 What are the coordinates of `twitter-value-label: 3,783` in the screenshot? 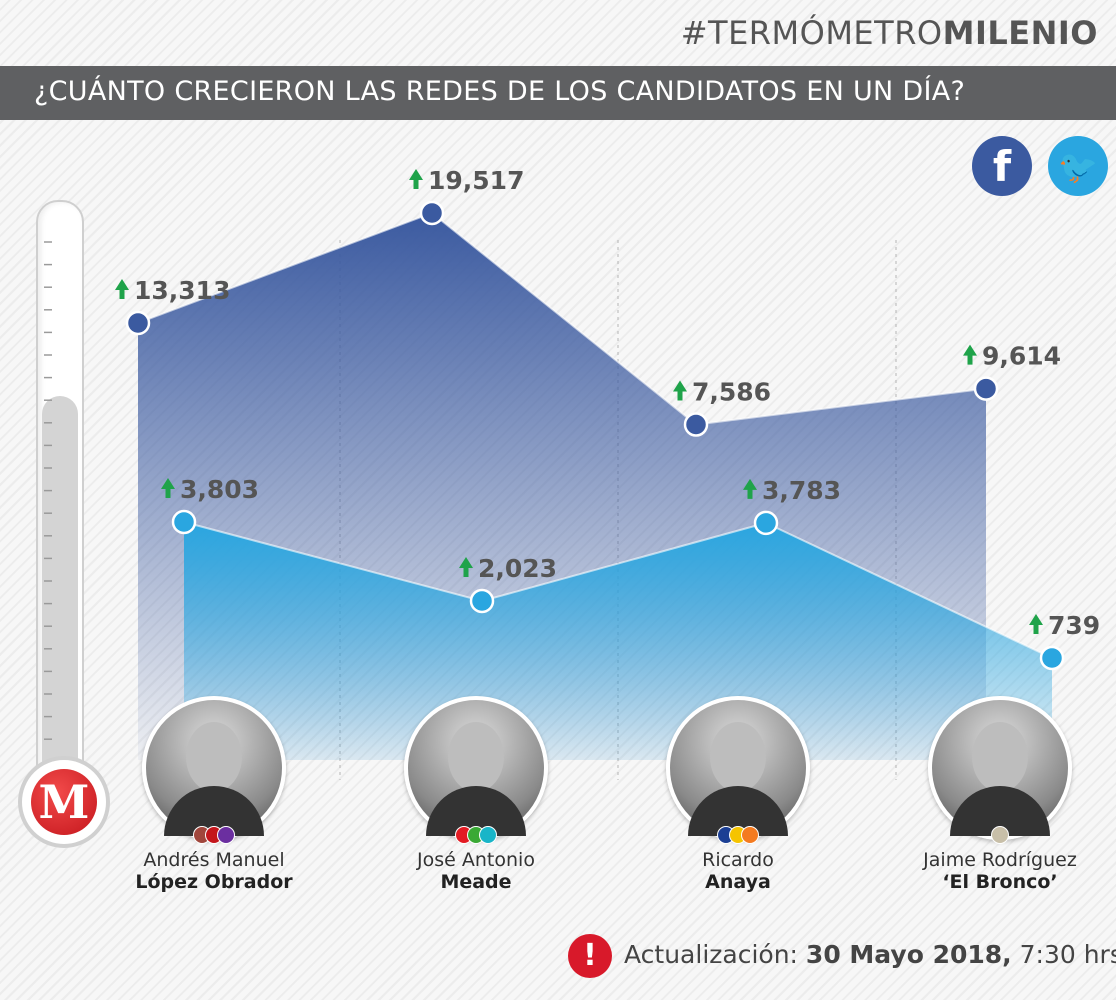 It's located at (801, 490).